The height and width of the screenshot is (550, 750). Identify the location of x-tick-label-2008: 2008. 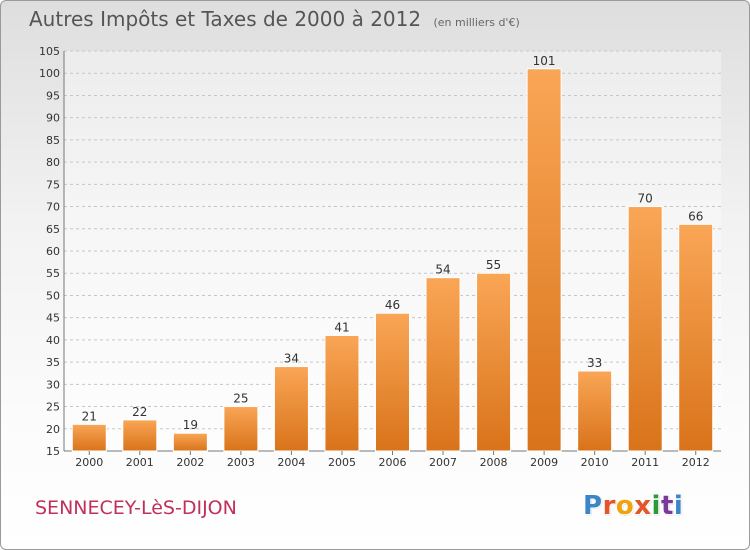
(494, 462).